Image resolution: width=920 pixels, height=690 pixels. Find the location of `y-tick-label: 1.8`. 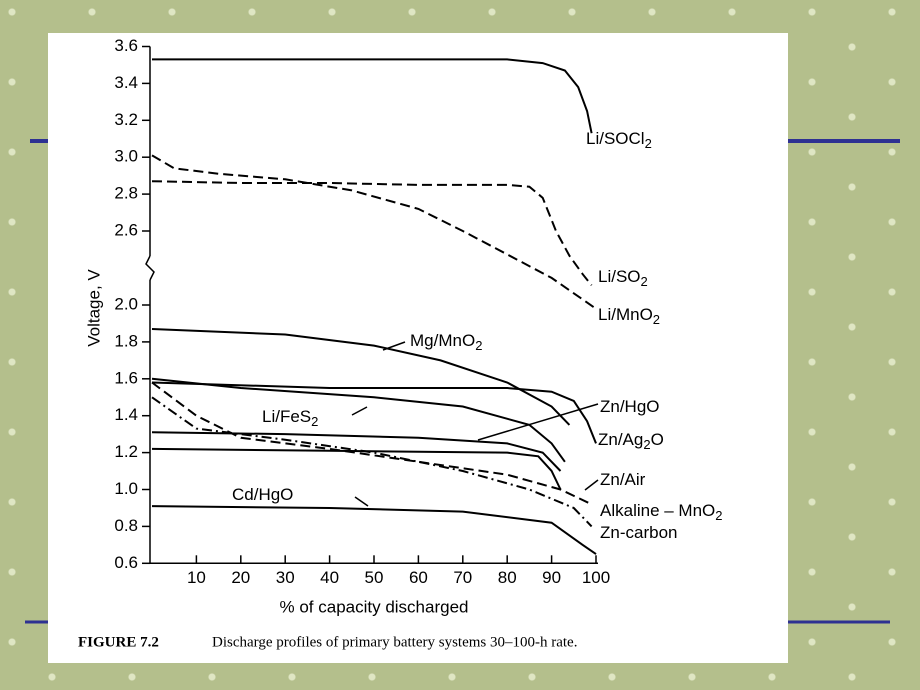

y-tick-label: 1.8 is located at coordinates (126, 340).